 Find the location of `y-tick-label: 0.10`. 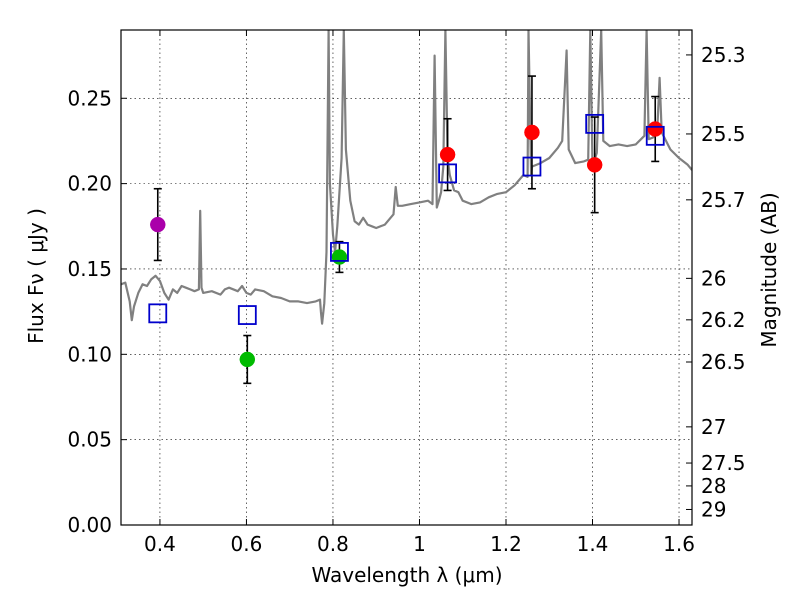

y-tick-label: 0.10 is located at coordinates (89, 354).